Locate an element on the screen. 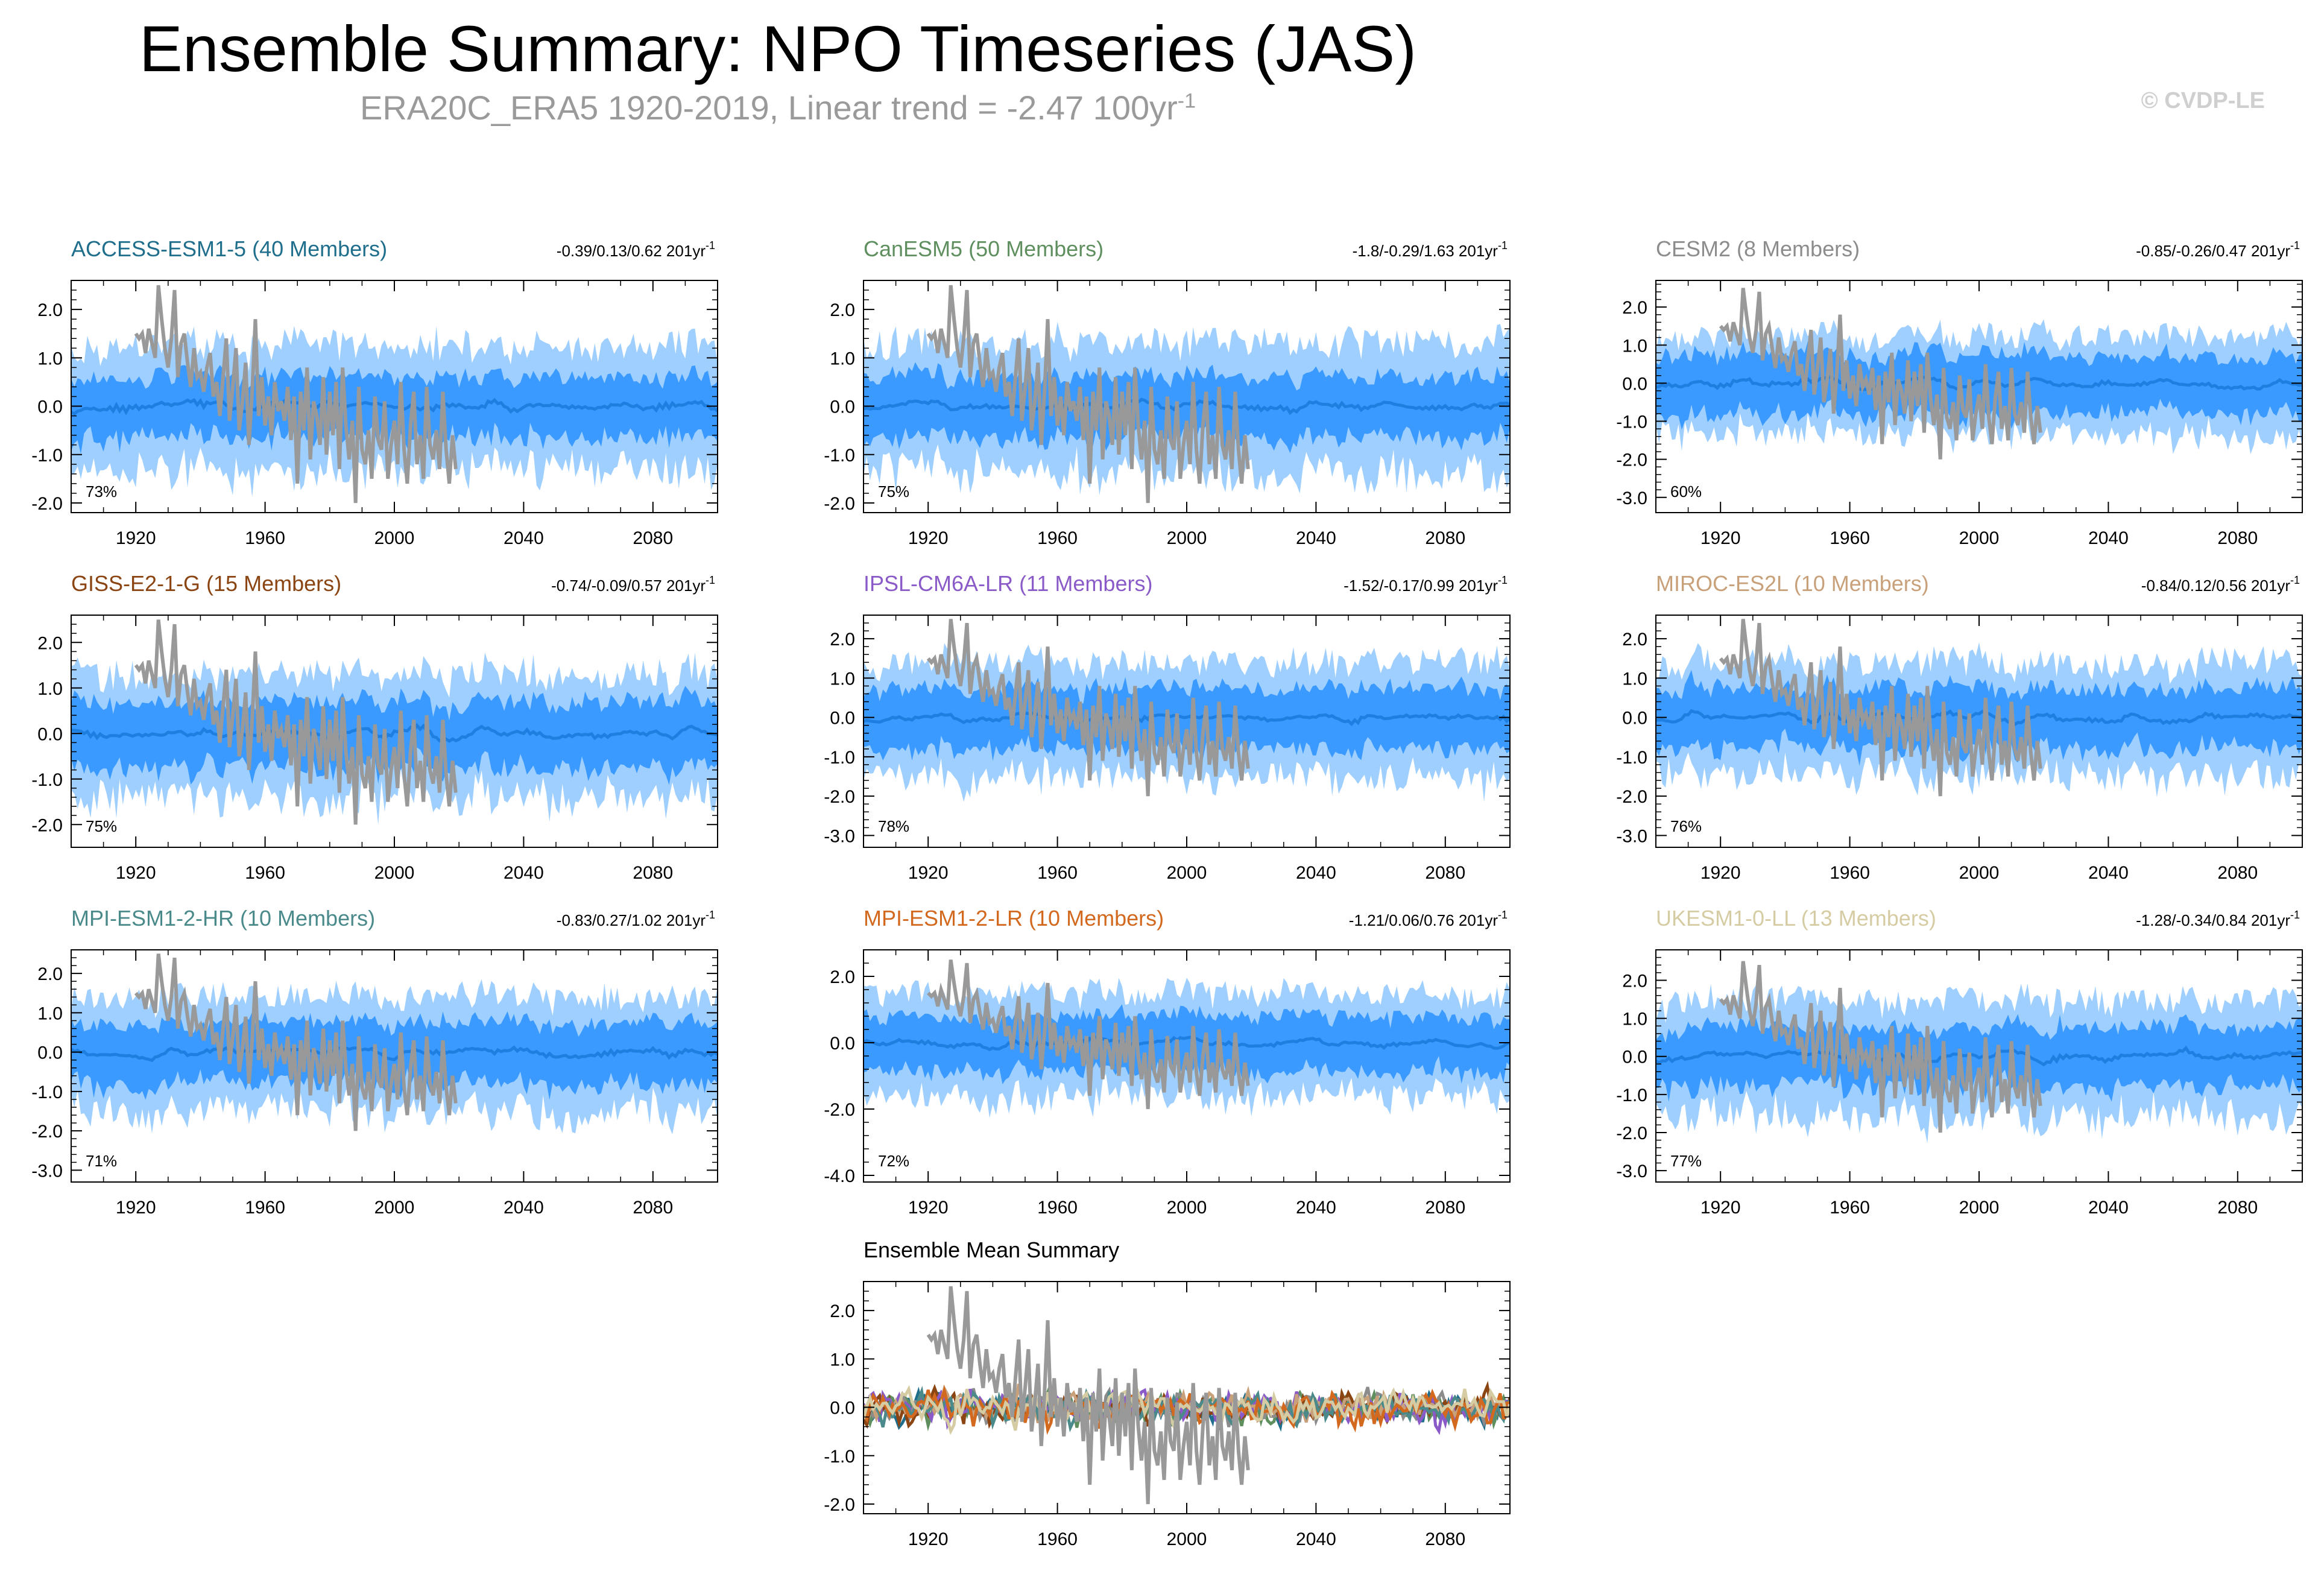 The height and width of the screenshot is (1571, 2324). panel-stats-text: -1.21/0.06/0.76 201yr is located at coordinates (1423, 920).